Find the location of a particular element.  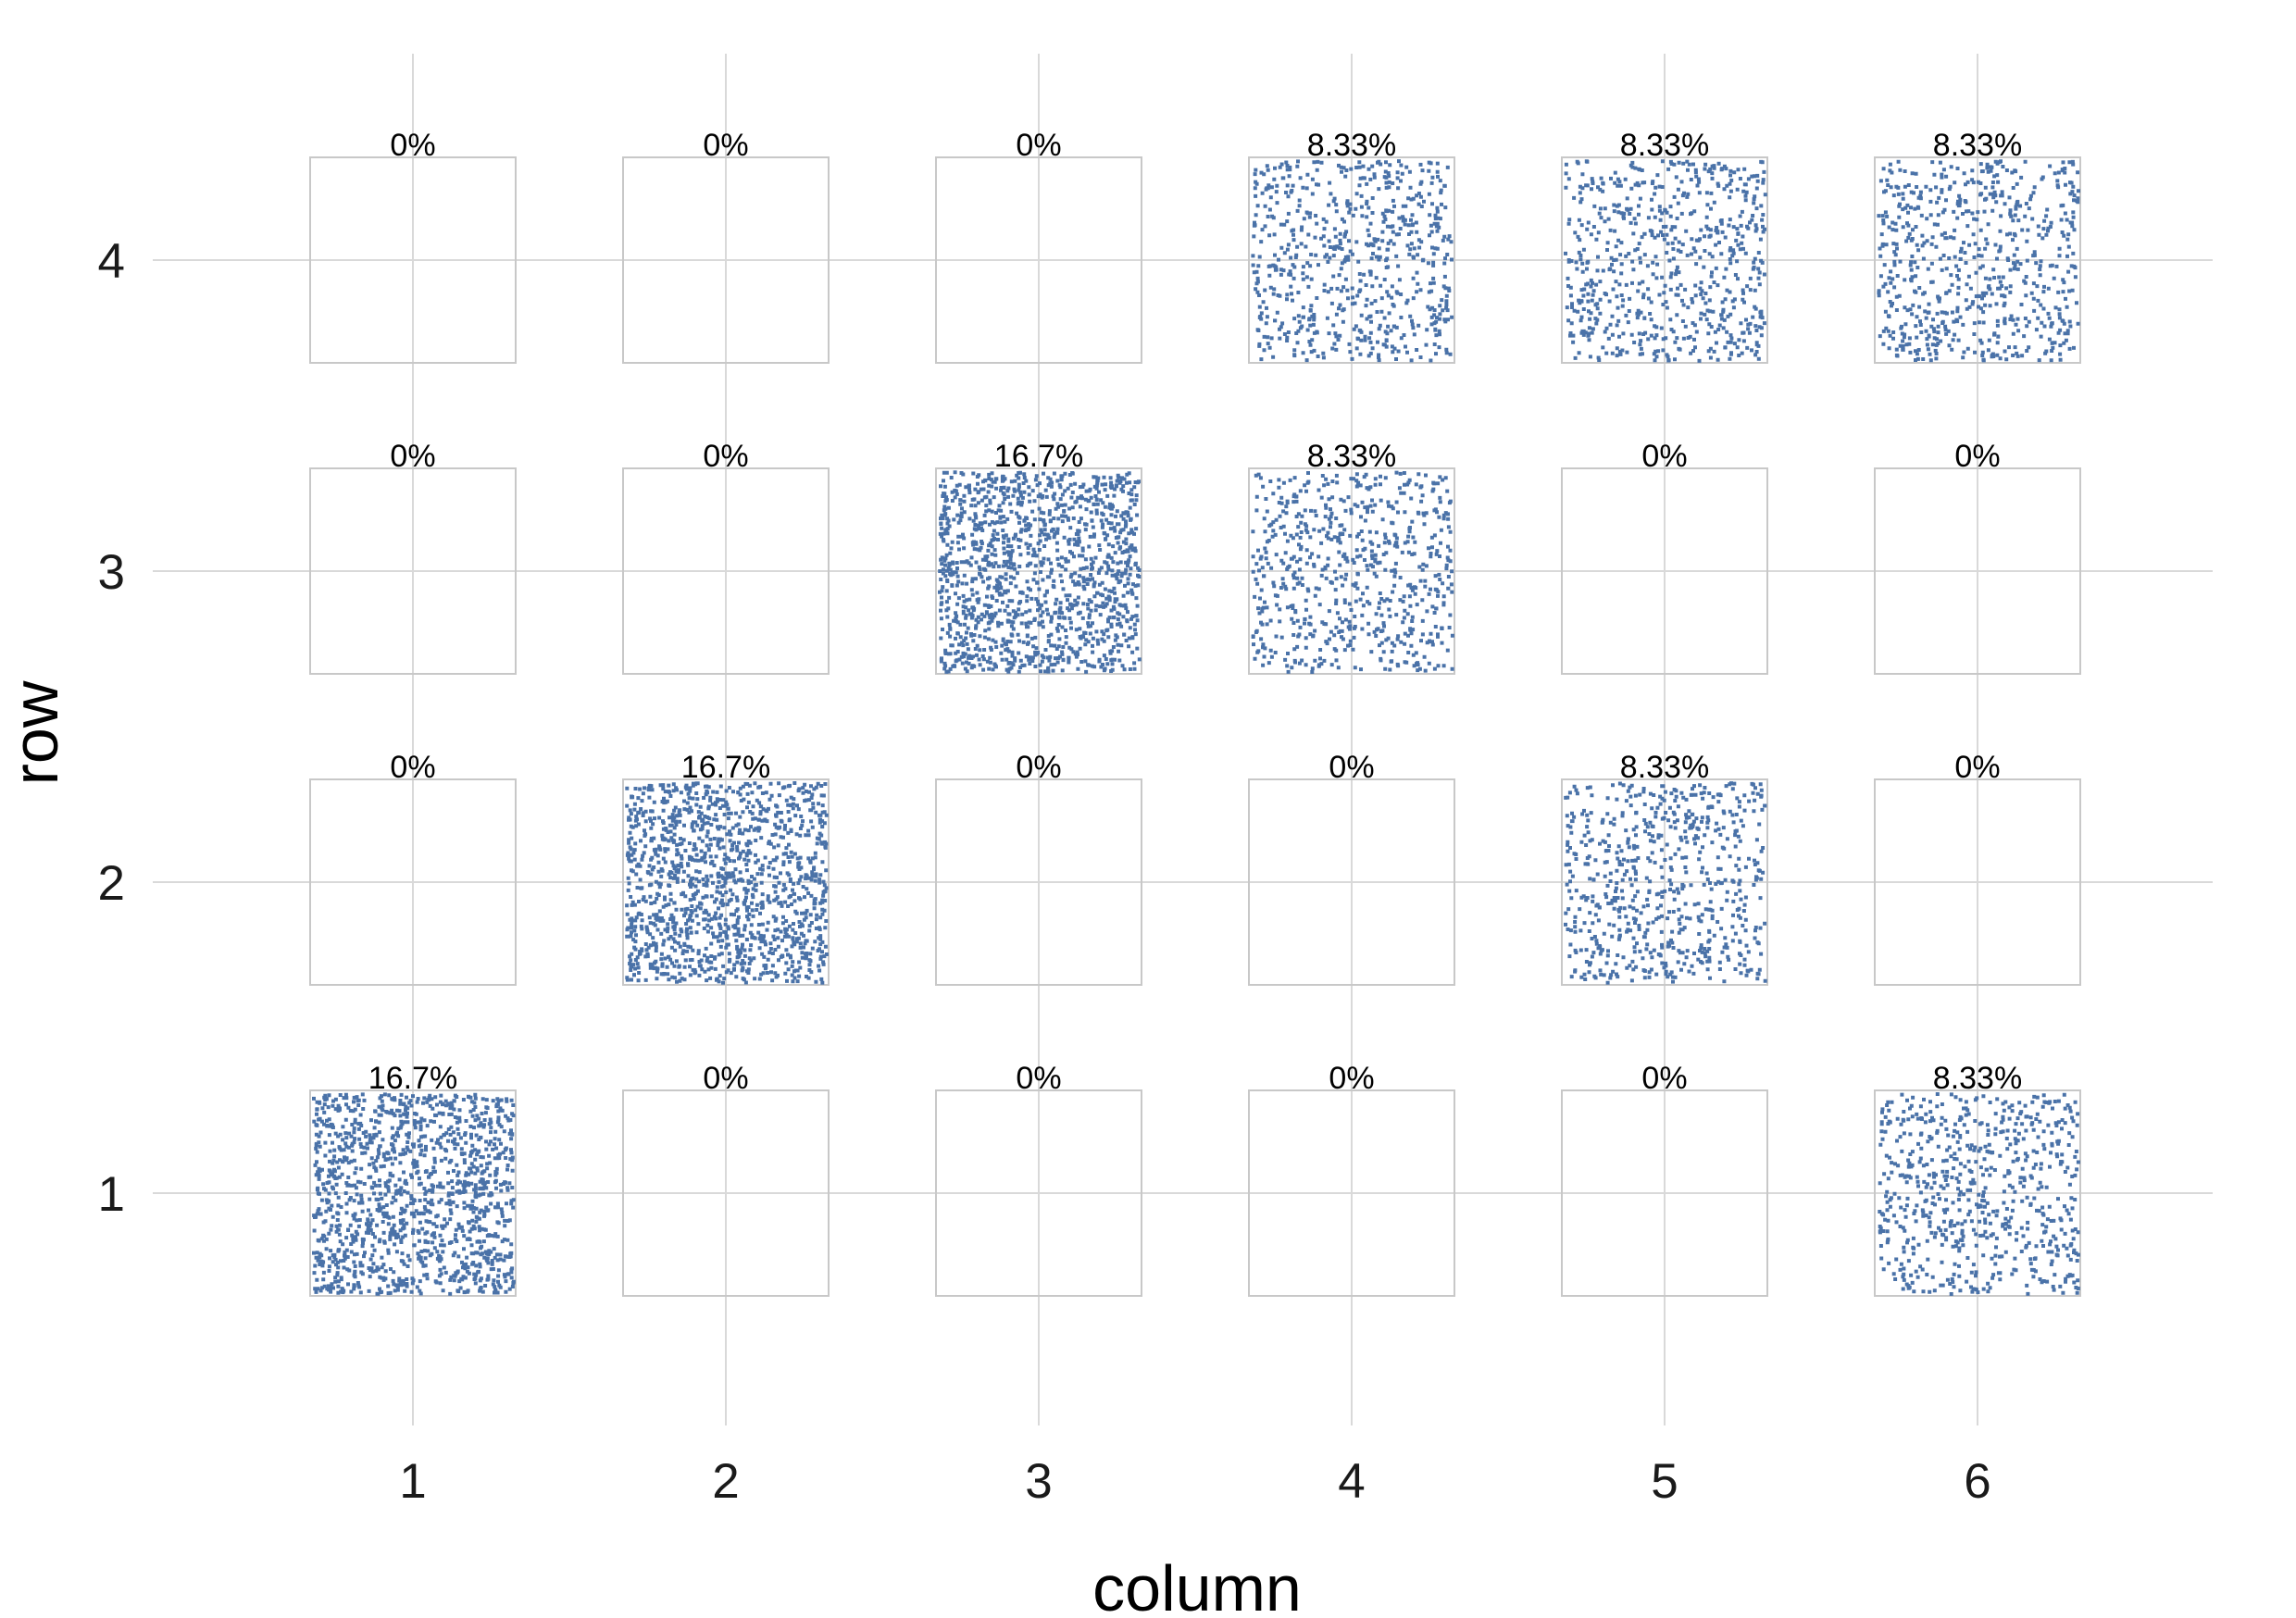

y-tick-label: 3 is located at coordinates (111, 572).